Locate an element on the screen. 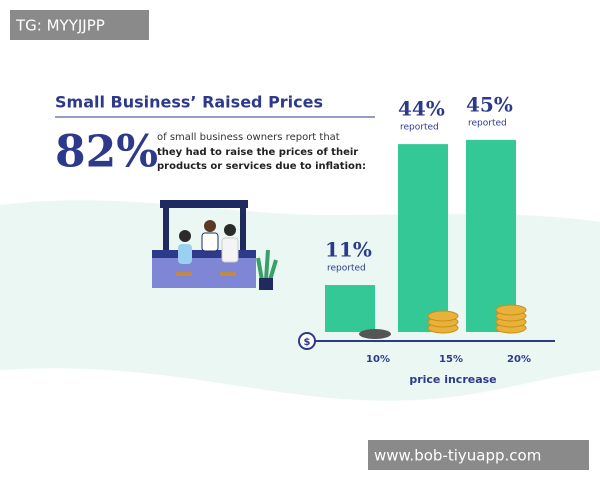 The width and height of the screenshot is (600, 480). axis-symbol: $ is located at coordinates (307, 342).